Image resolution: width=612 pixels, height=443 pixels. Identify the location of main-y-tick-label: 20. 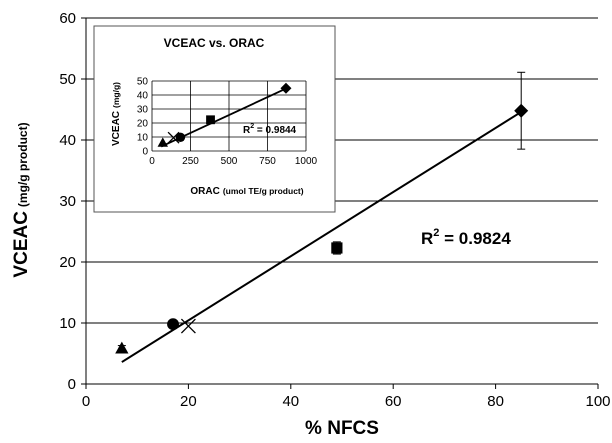
(67, 262).